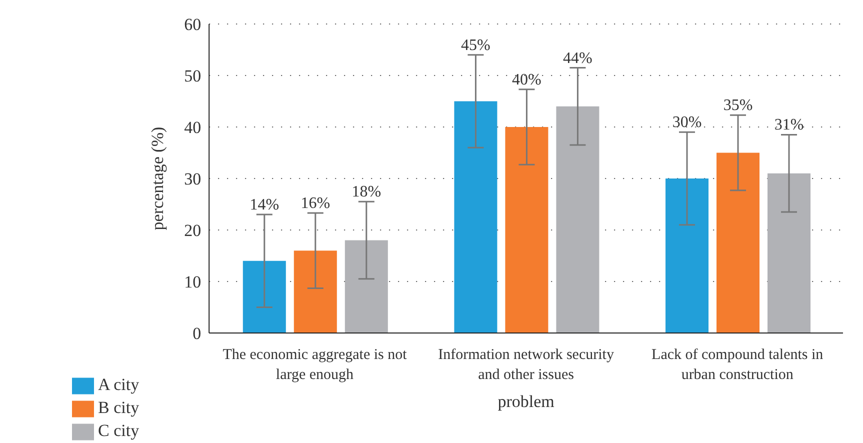  Describe the element at coordinates (315, 203) in the screenshot. I see `data-label: 16%` at that location.